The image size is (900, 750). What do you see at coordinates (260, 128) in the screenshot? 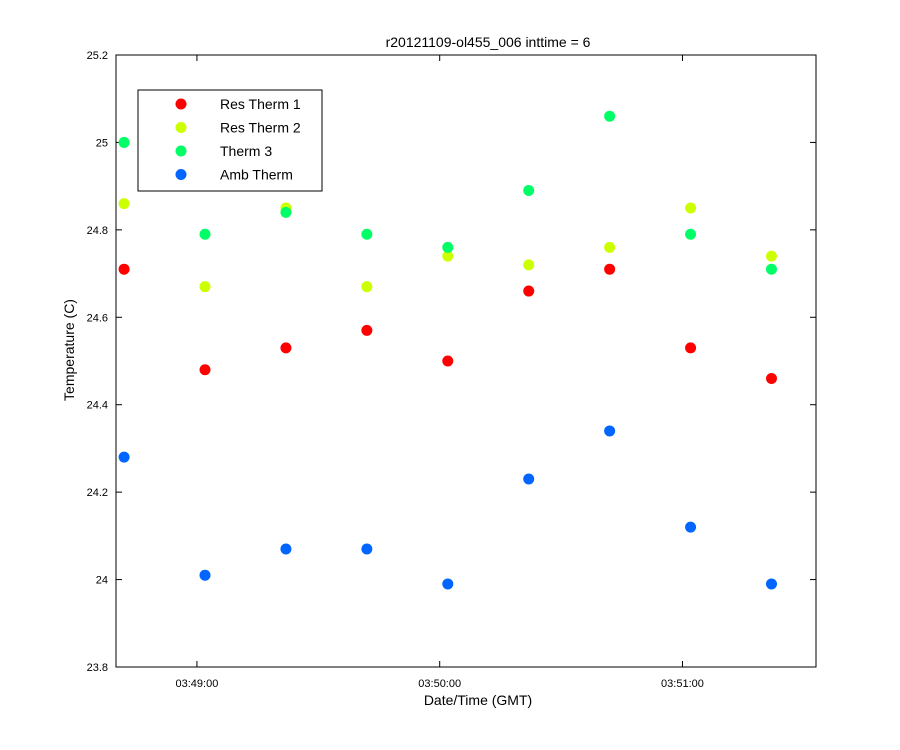
I see `legend-label: Res Therm 2` at bounding box center [260, 128].